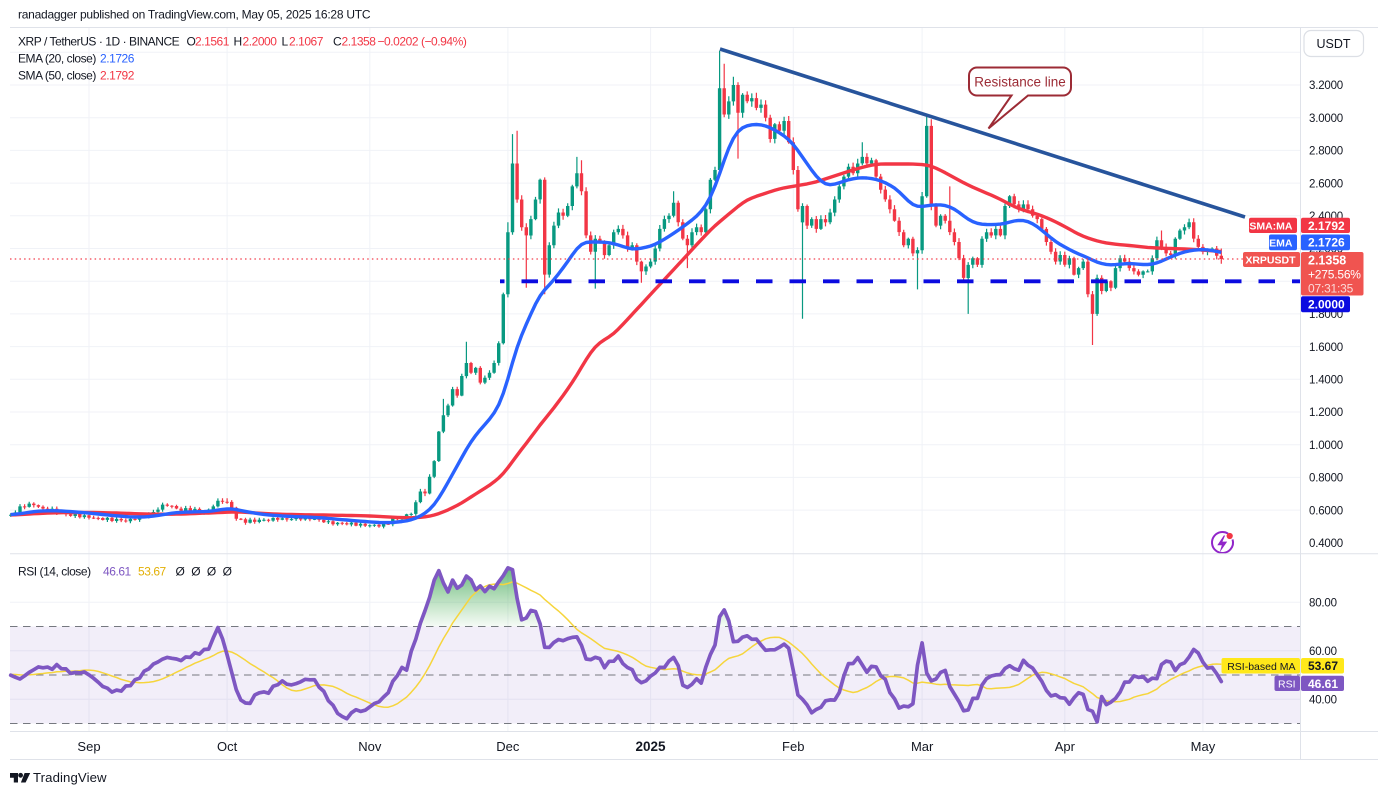 The image size is (1378, 801). I want to click on svg-text: 2.1726, so click(1326, 243).